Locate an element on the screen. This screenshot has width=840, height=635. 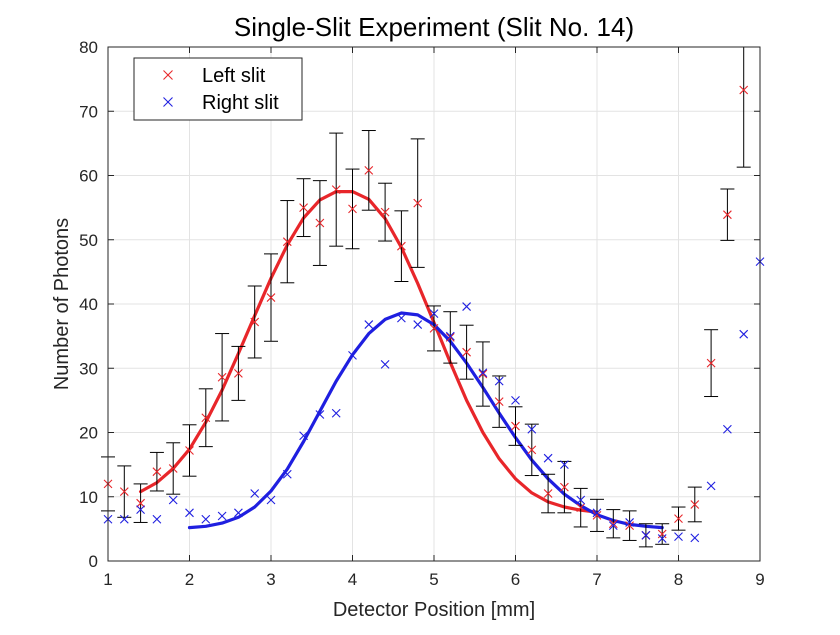
y-tick-label: 40 is located at coordinates (88, 304).